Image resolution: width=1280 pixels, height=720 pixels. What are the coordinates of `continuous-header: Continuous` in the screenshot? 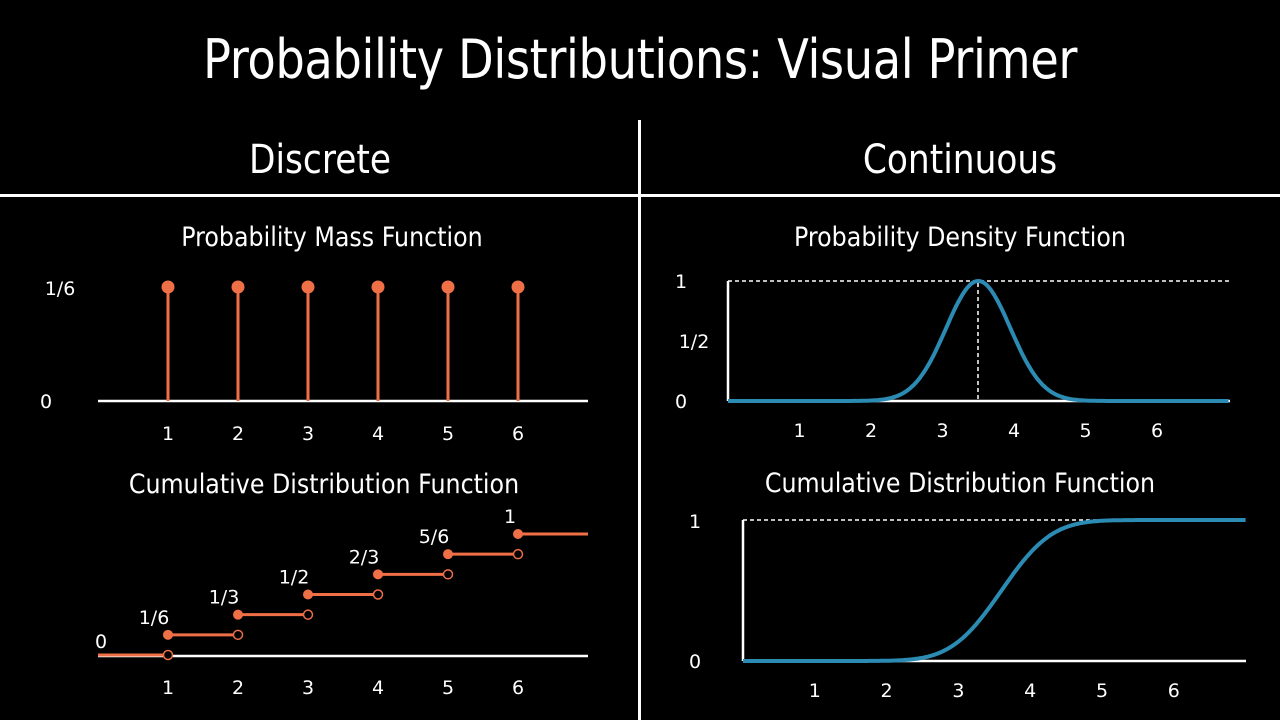 It's located at (960, 160).